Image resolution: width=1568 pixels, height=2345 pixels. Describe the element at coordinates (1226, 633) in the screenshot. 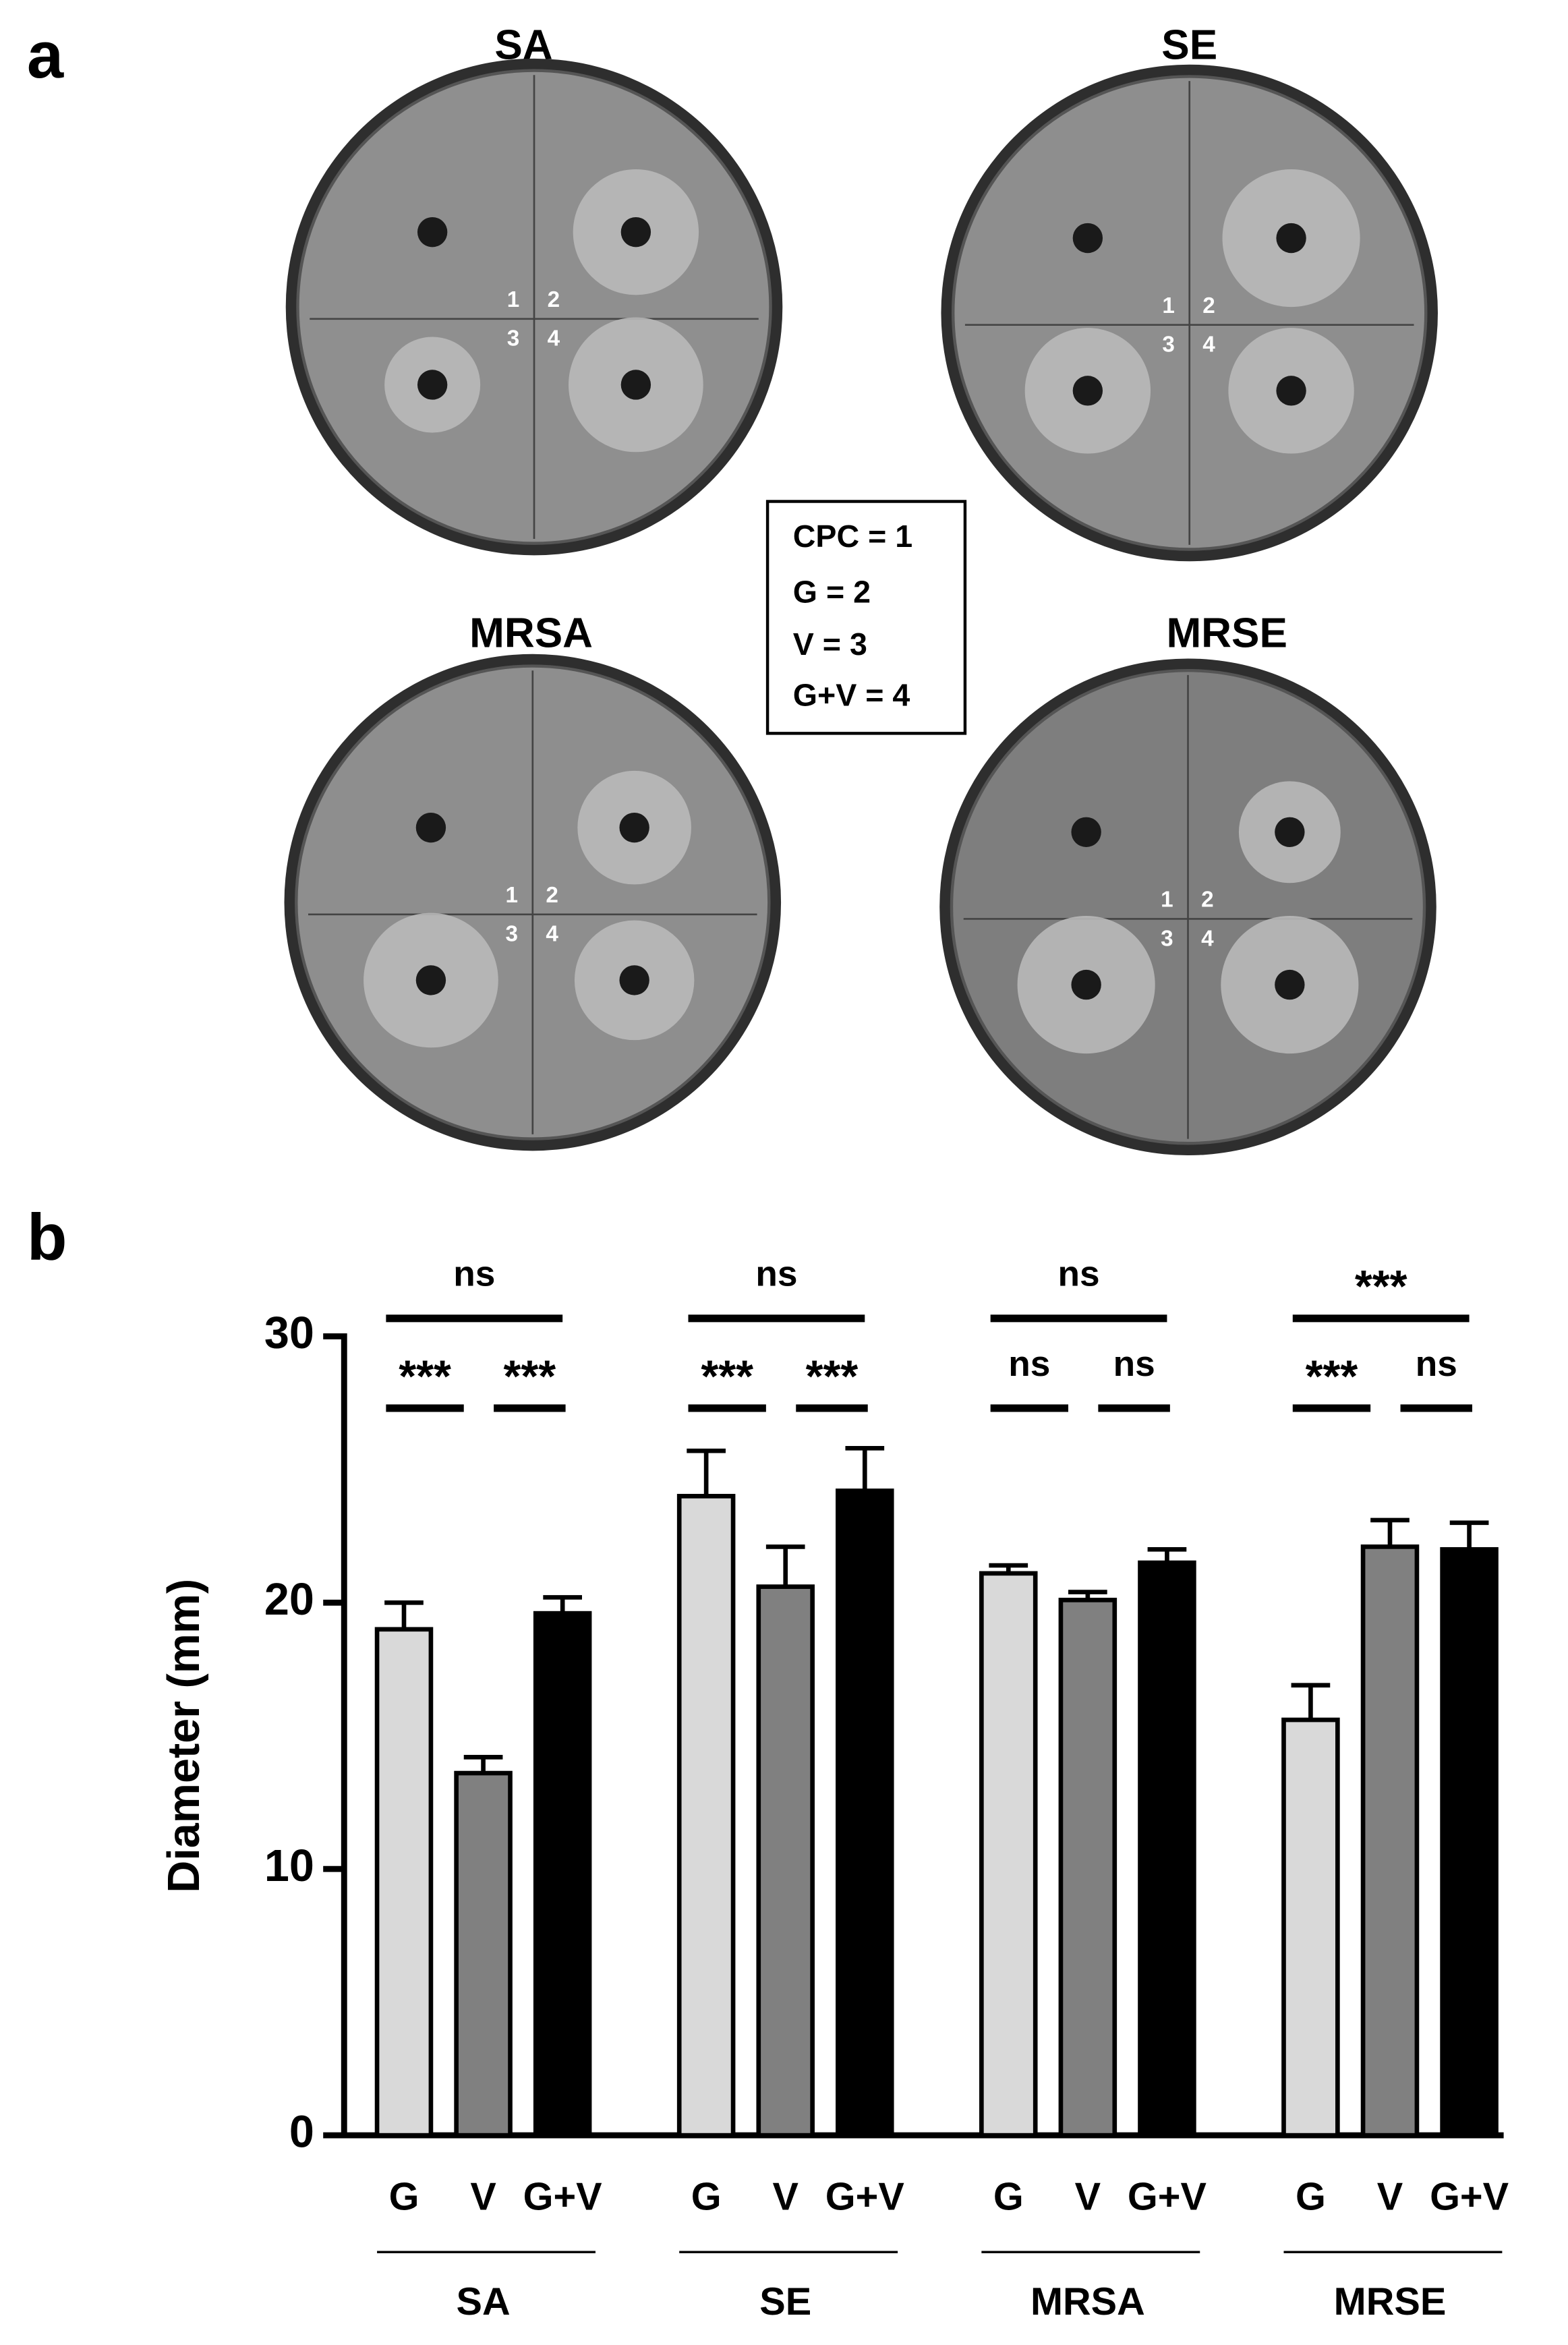

I see `plate-title: MRSE` at that location.